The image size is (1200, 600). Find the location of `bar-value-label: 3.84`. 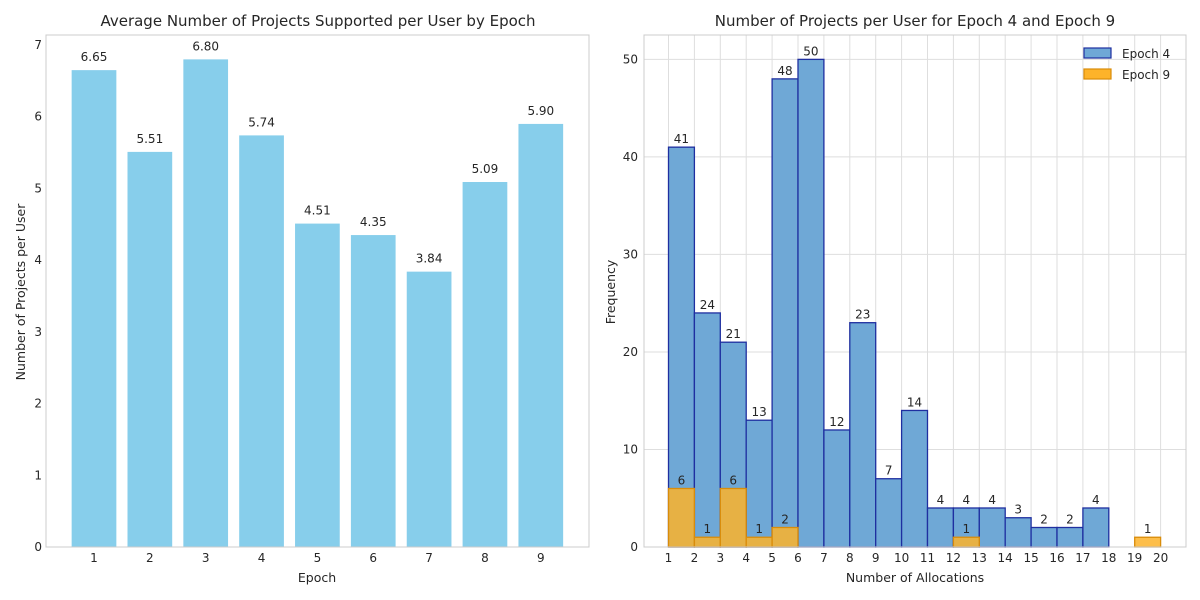

bar-value-label: 3.84 is located at coordinates (429, 259).